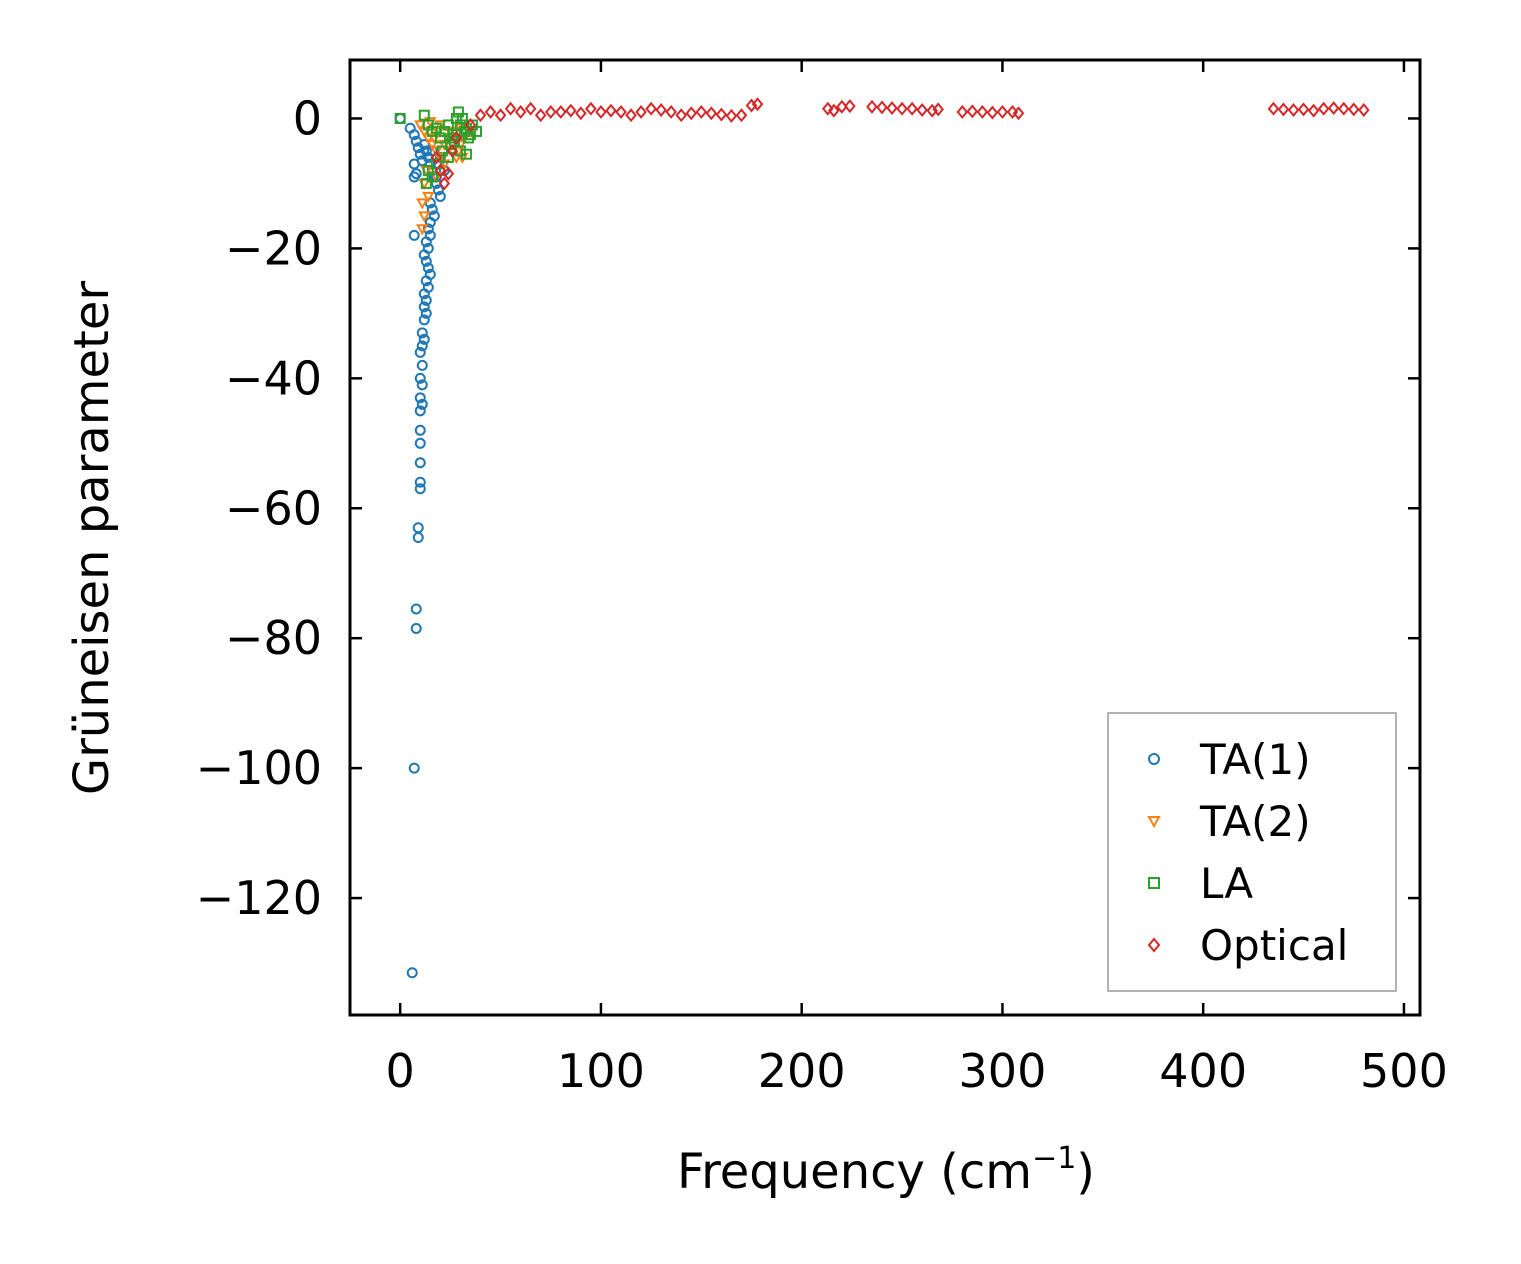  Describe the element at coordinates (1203, 1071) in the screenshot. I see `x-tick-label: 400` at that location.